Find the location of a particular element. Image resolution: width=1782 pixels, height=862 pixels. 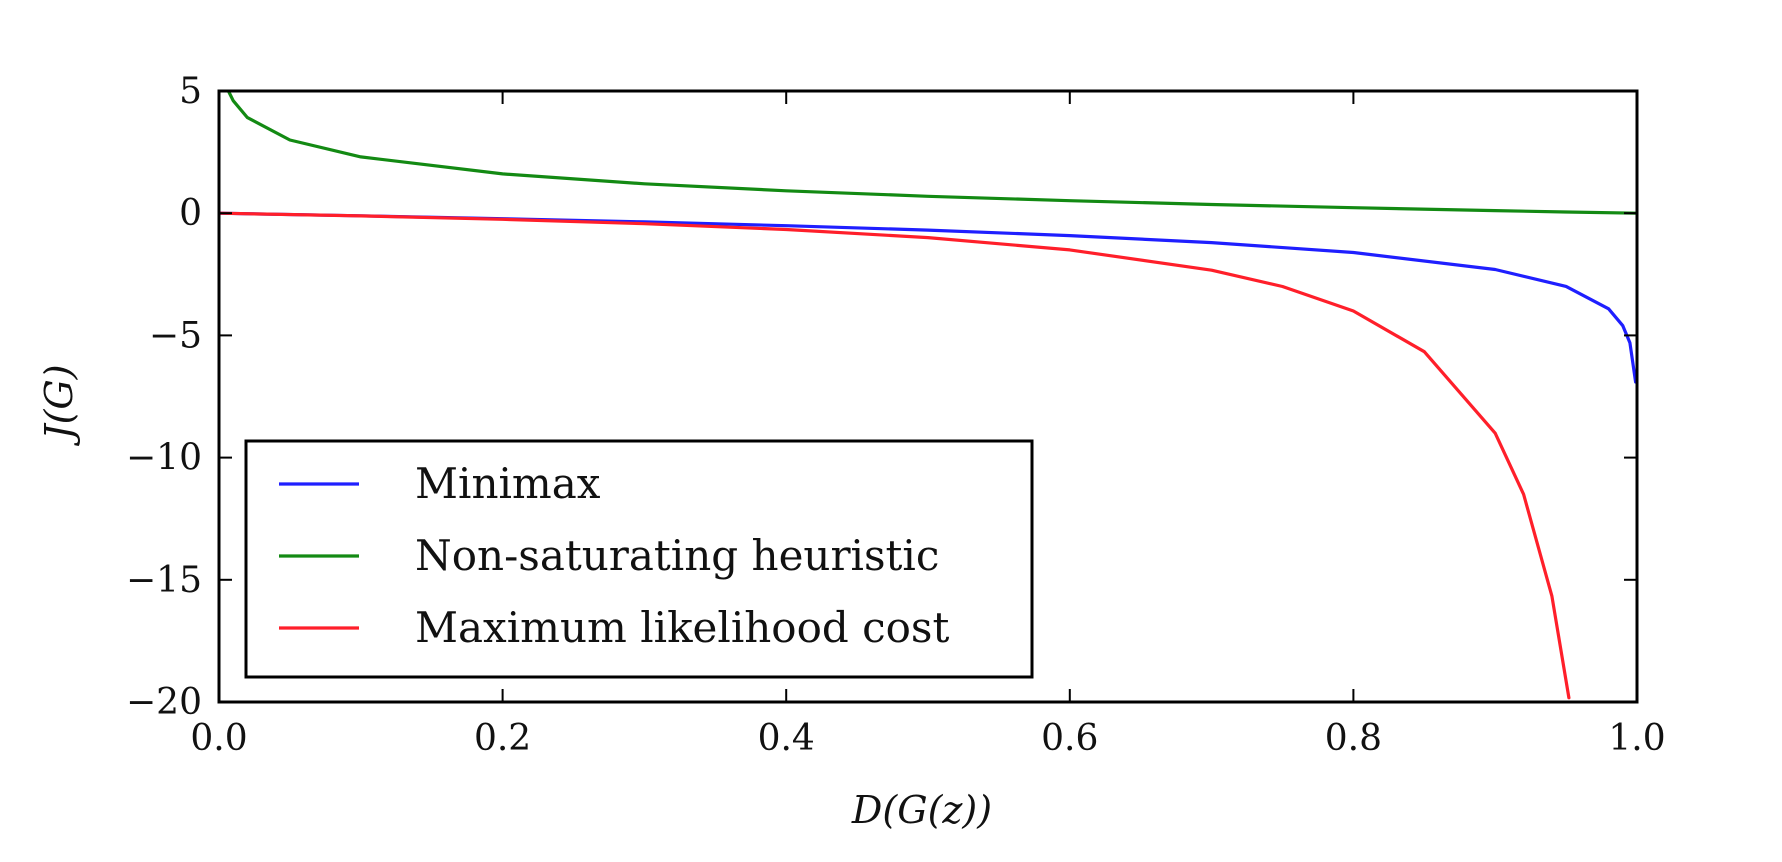

y-tick-label: −20 is located at coordinates (164, 702).